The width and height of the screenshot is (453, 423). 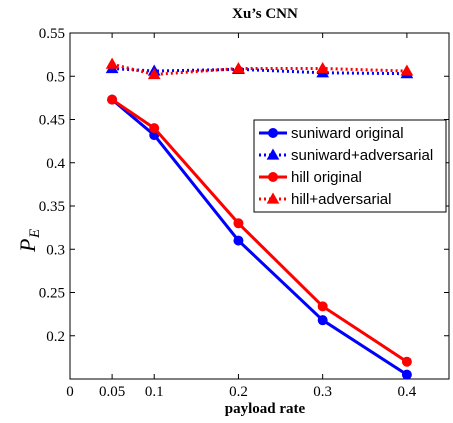 I want to click on y-tick-label: 0.5, so click(x=55, y=77).